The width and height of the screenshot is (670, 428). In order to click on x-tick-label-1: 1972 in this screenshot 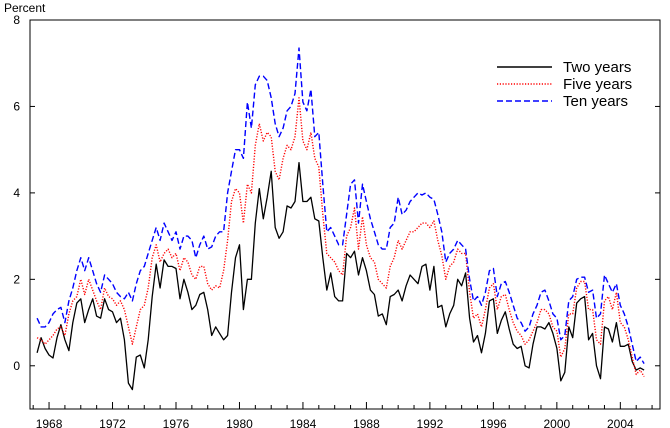, I will do `click(112, 422)`.